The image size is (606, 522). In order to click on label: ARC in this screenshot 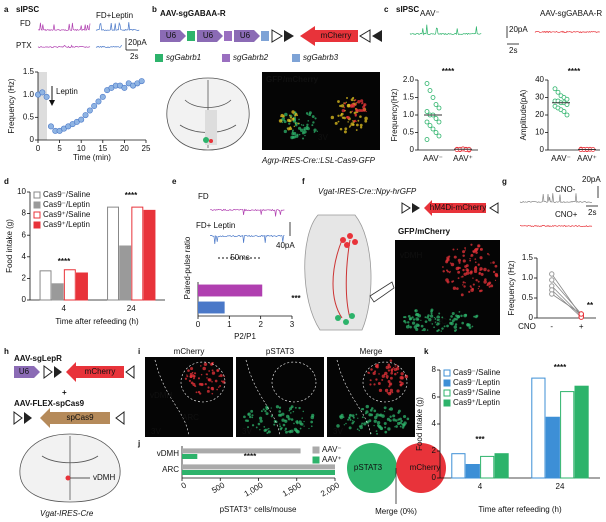, I will do `click(438, 321)`.